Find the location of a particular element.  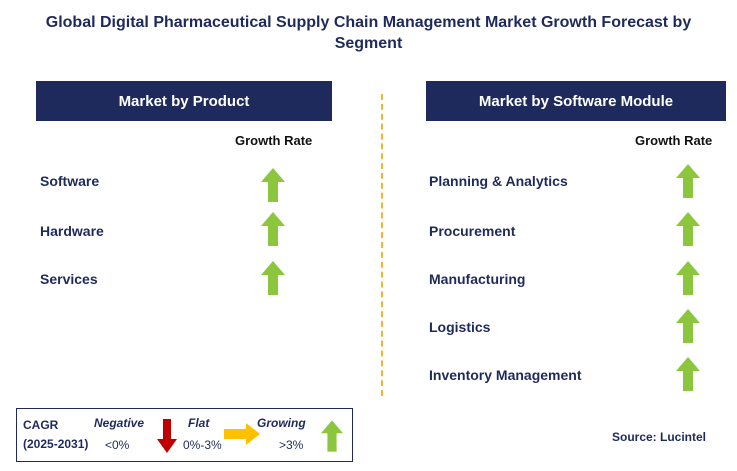

segment-label-planning-analytics: Planning & Analytics is located at coordinates (498, 181).